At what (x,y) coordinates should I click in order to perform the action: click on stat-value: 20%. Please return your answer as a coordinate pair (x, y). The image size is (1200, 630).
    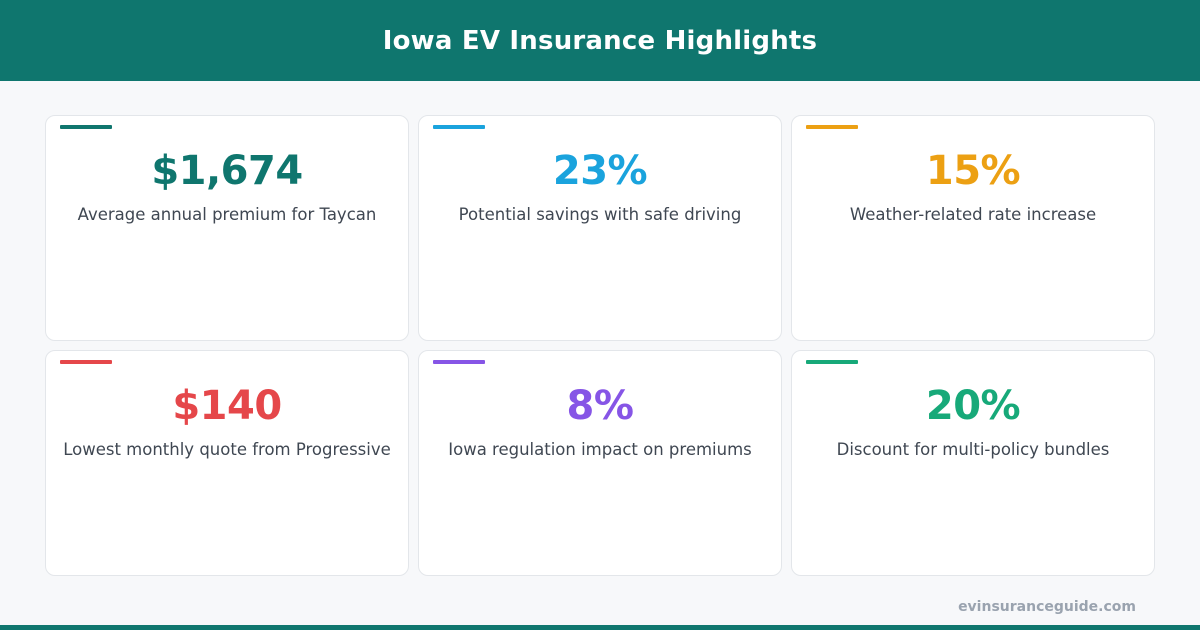
    Looking at the image, I should click on (973, 406).